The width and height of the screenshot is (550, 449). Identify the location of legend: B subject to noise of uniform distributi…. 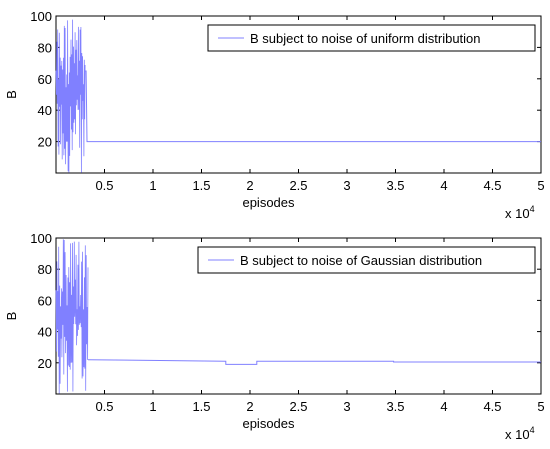
(371, 38).